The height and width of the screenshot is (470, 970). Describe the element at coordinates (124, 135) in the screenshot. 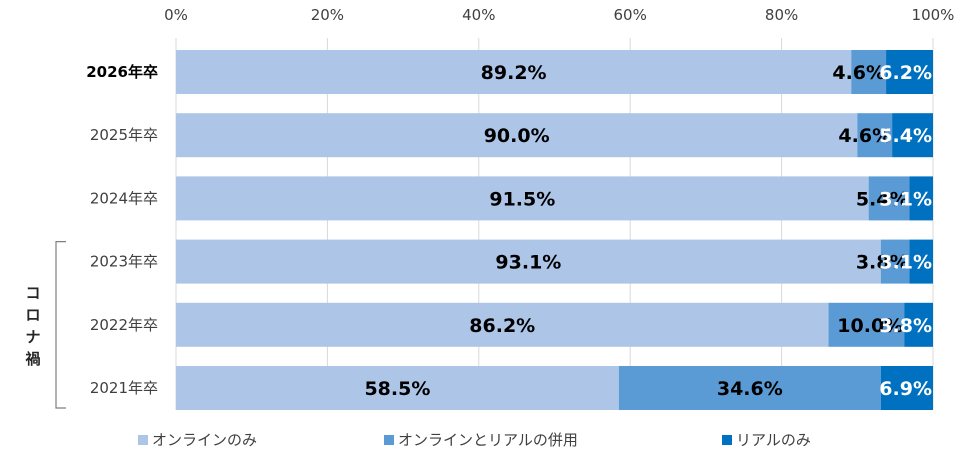

I see `category-label: 2025年卒` at that location.